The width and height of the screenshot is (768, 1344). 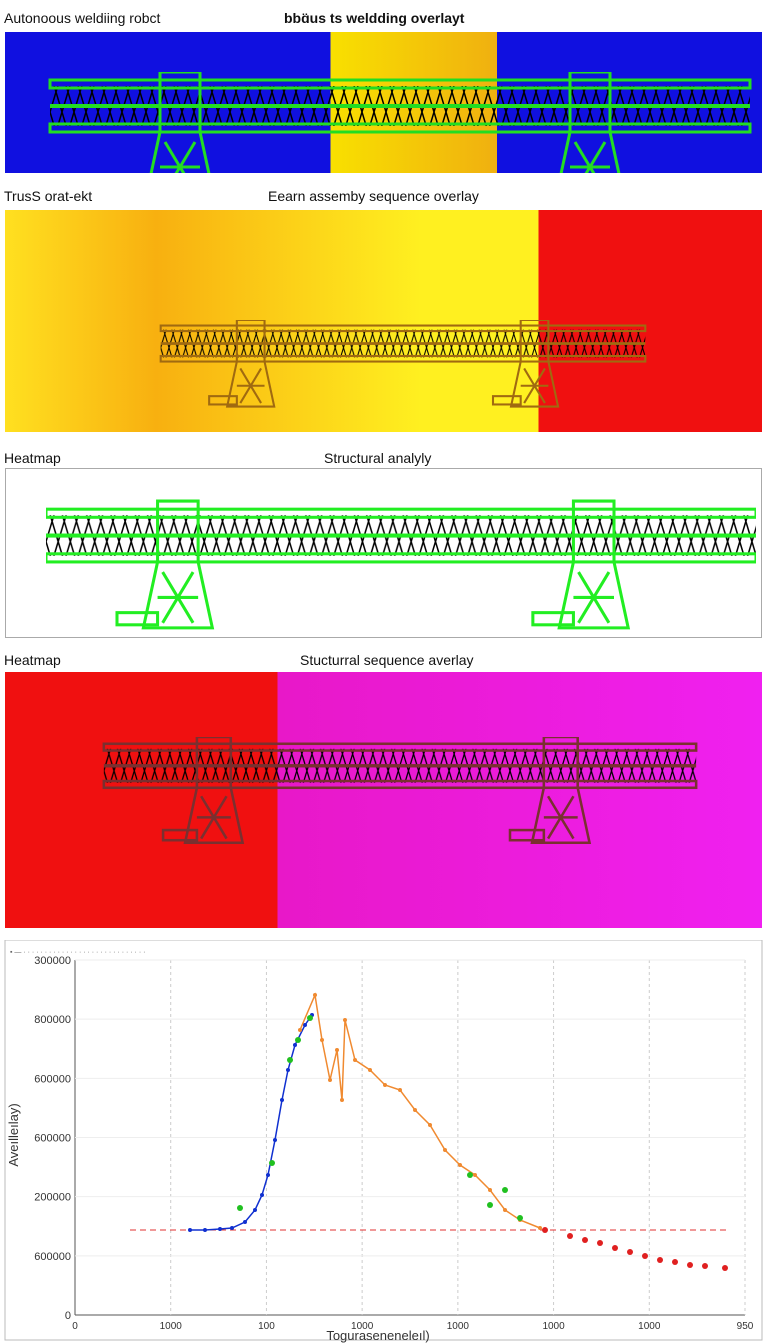 I want to click on y-tick-label: 200000, so click(x=52, y=1198).